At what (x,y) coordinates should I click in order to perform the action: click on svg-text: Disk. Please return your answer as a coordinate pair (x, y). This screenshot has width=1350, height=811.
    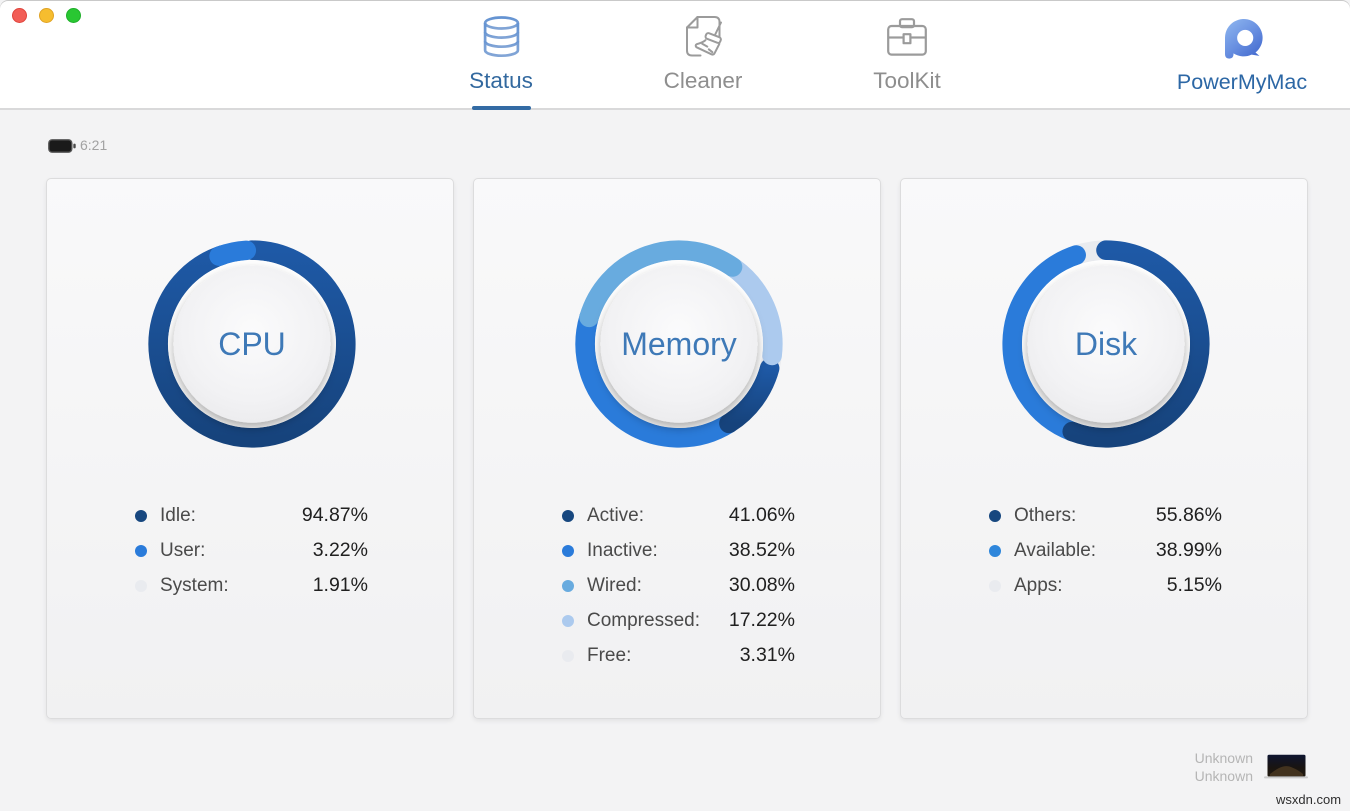
    Looking at the image, I should click on (1106, 344).